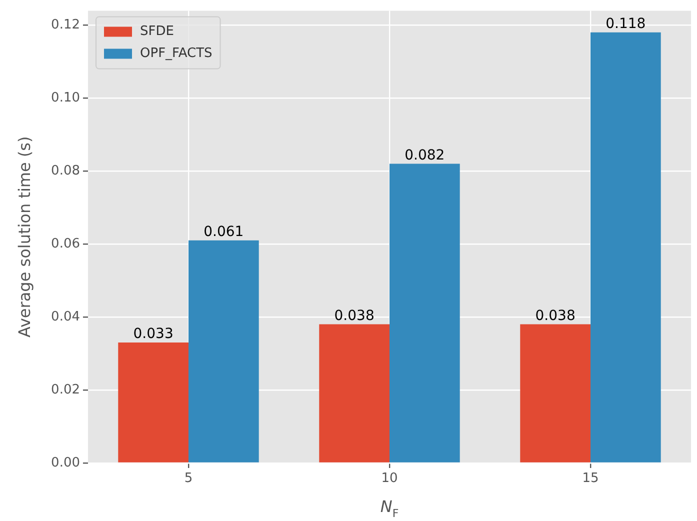  Describe the element at coordinates (65, 244) in the screenshot. I see `y-tick-label: 0.06` at that location.